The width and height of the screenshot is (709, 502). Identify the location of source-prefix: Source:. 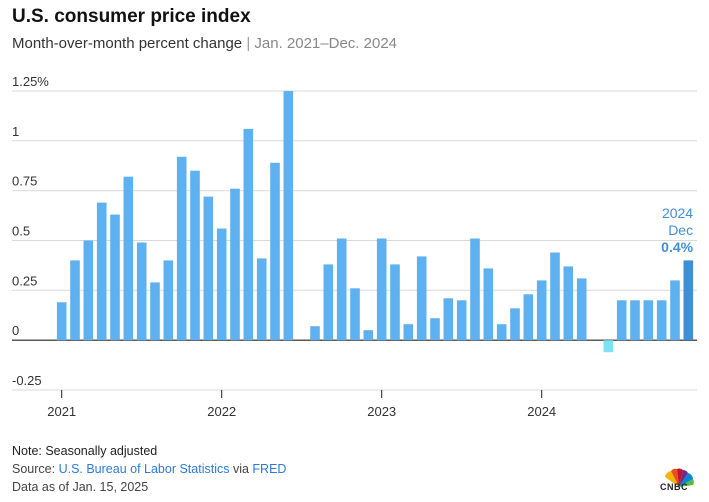
(35, 469).